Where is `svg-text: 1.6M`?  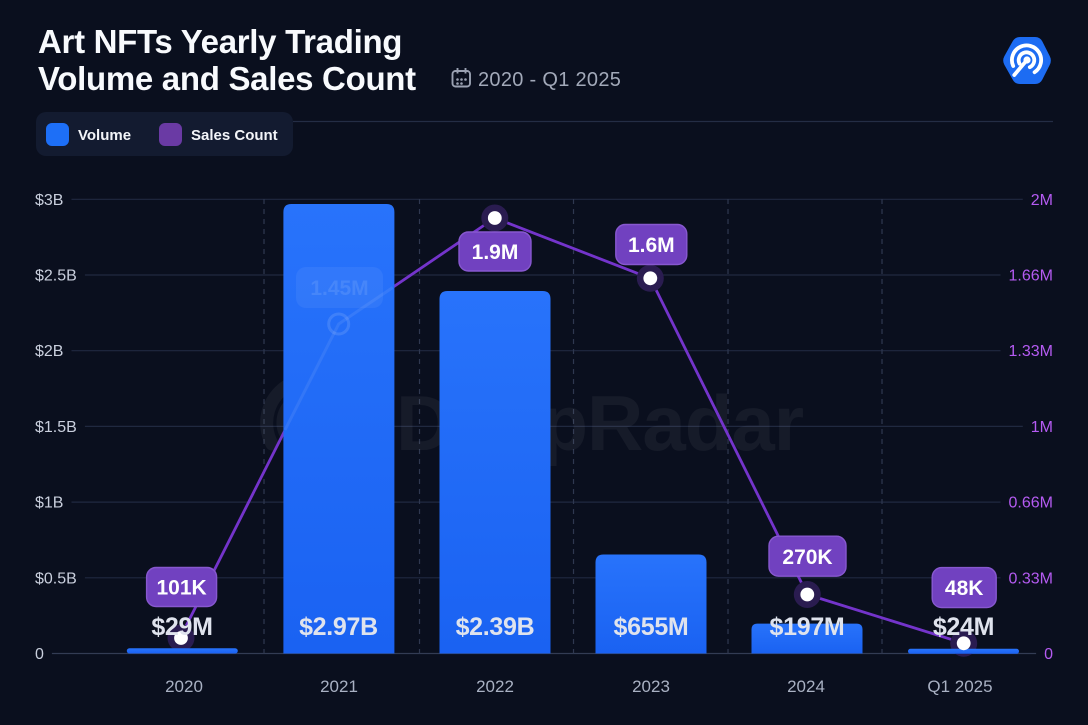 svg-text: 1.6M is located at coordinates (651, 245).